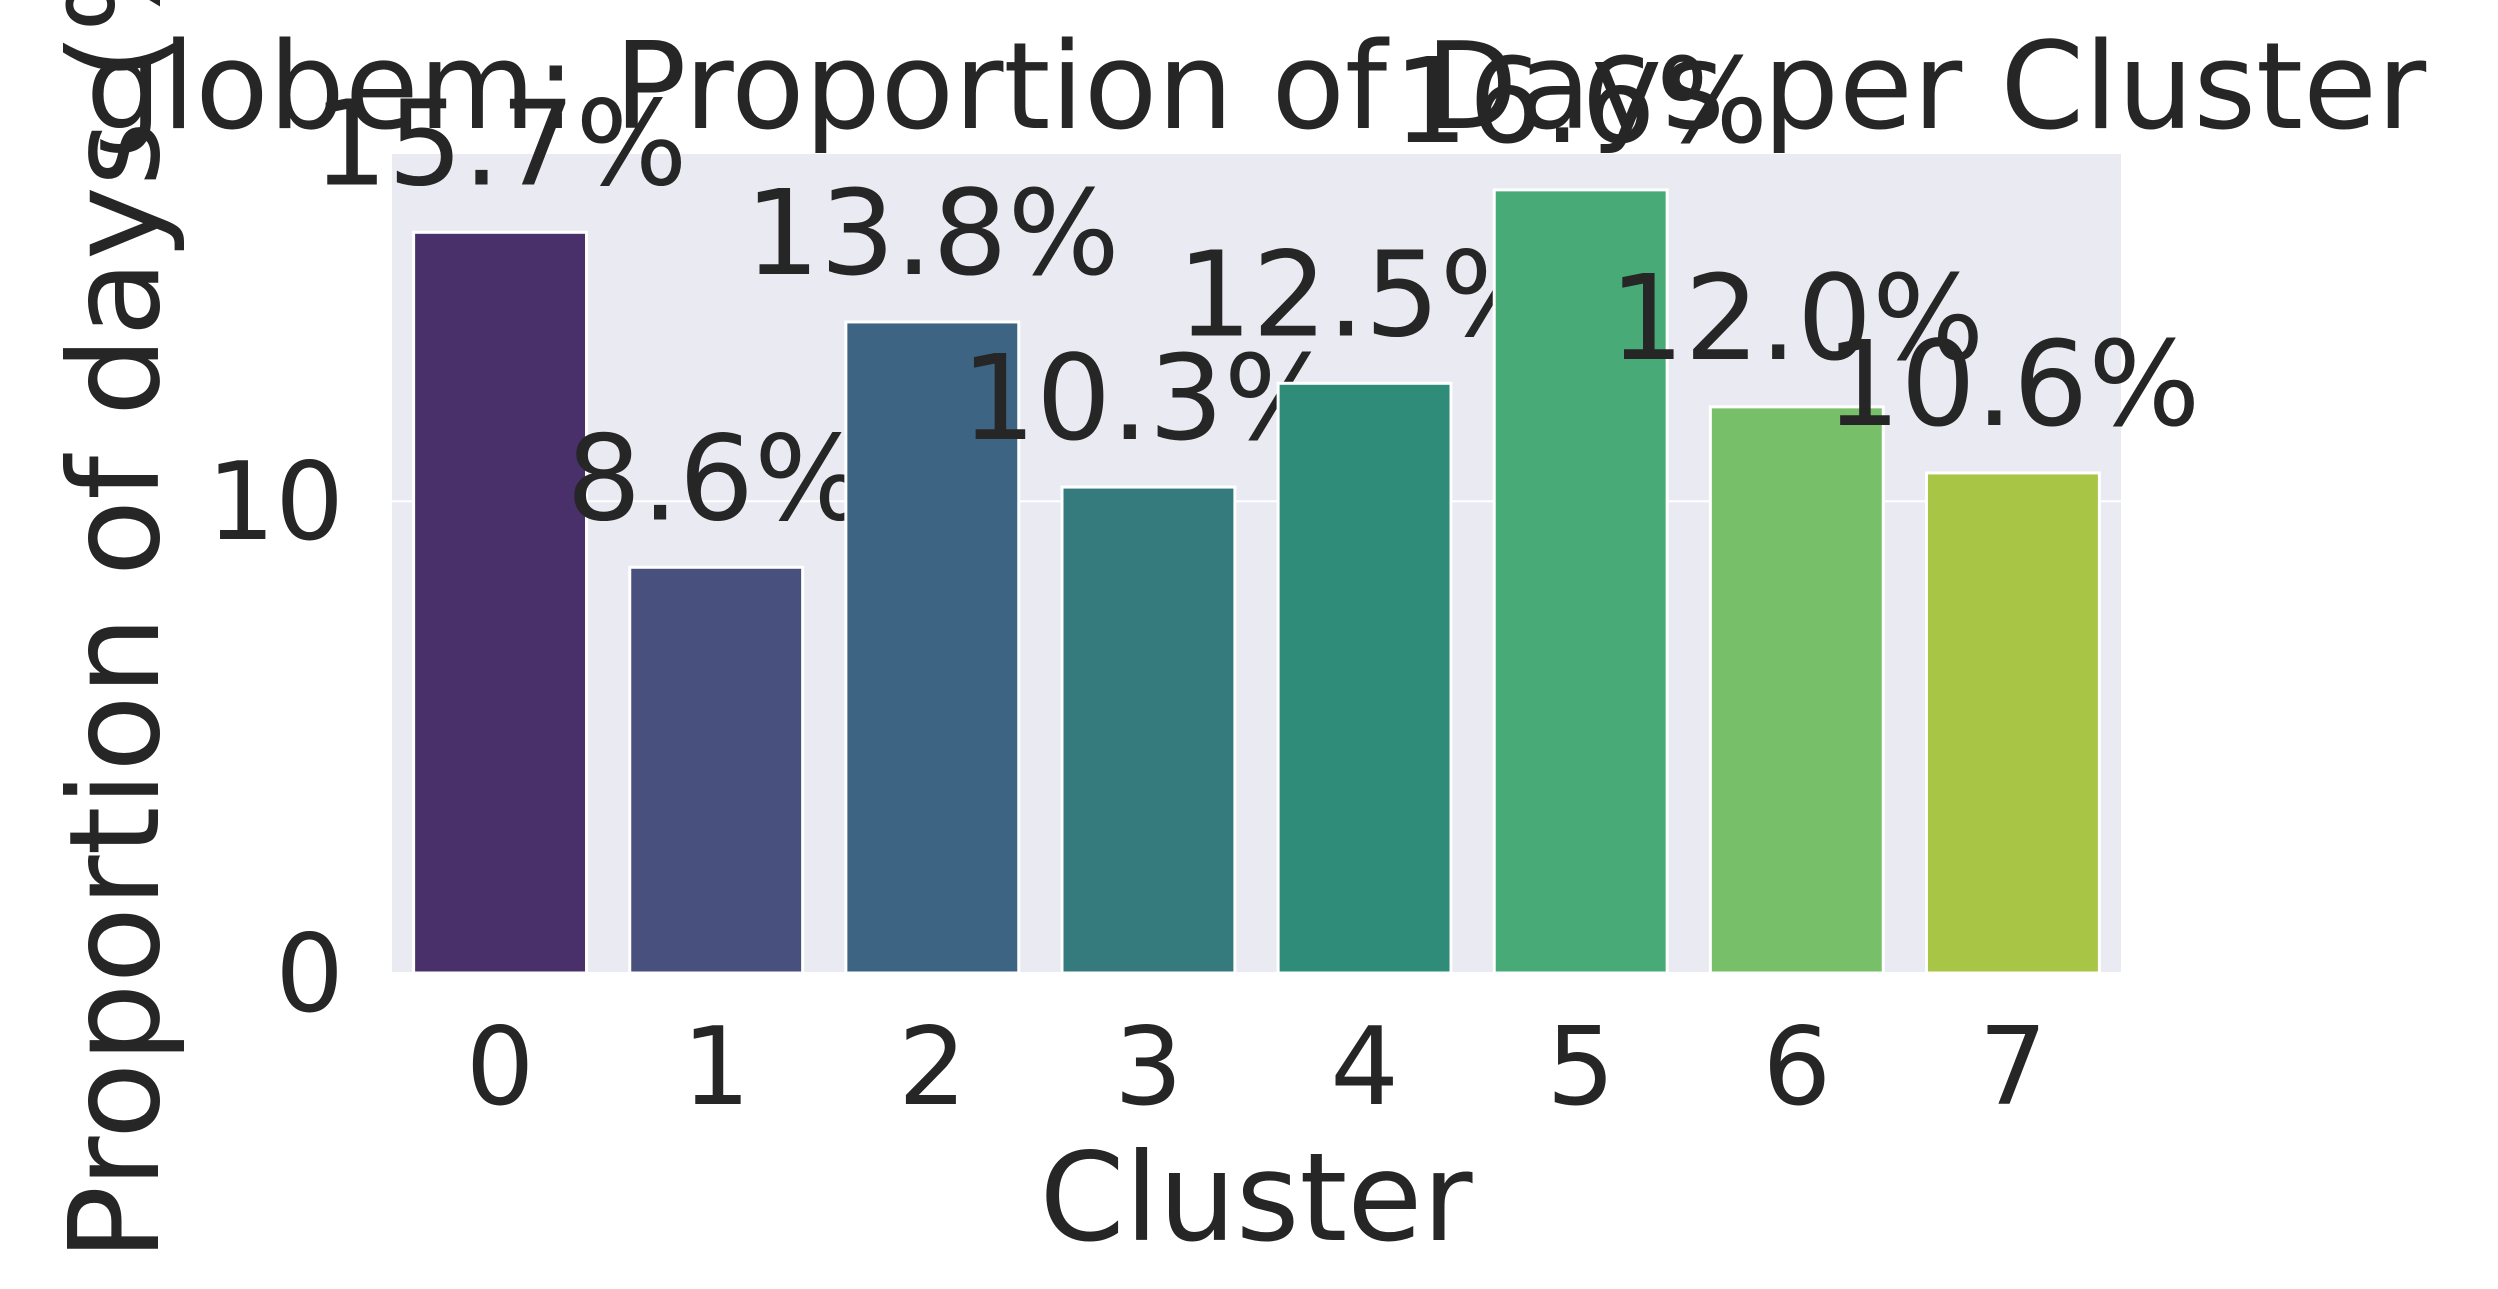 This screenshot has width=2498, height=1289. Describe the element at coordinates (1364, 1067) in the screenshot. I see `x-tick-label: 4` at that location.